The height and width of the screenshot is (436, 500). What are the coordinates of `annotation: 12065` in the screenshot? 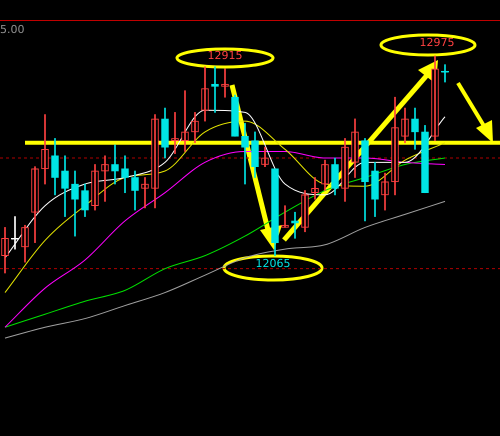 It's located at (273, 263).